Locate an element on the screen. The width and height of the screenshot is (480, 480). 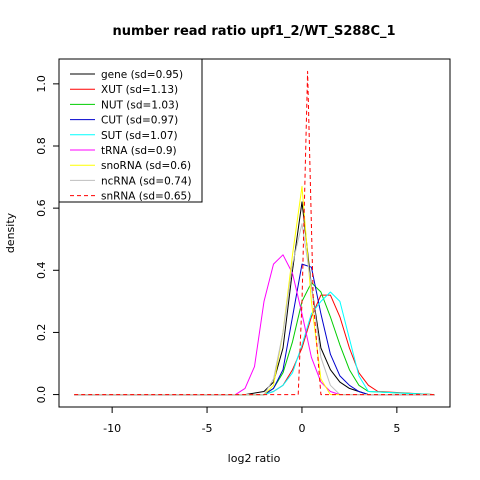
legend-label: ncRNA (sd=0.74) is located at coordinates (146, 181).